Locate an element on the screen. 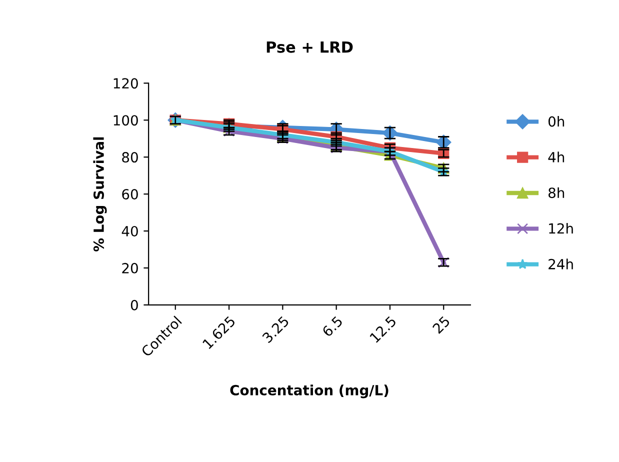 The height and width of the screenshot is (462, 619). legend-label: 24h is located at coordinates (560, 264).